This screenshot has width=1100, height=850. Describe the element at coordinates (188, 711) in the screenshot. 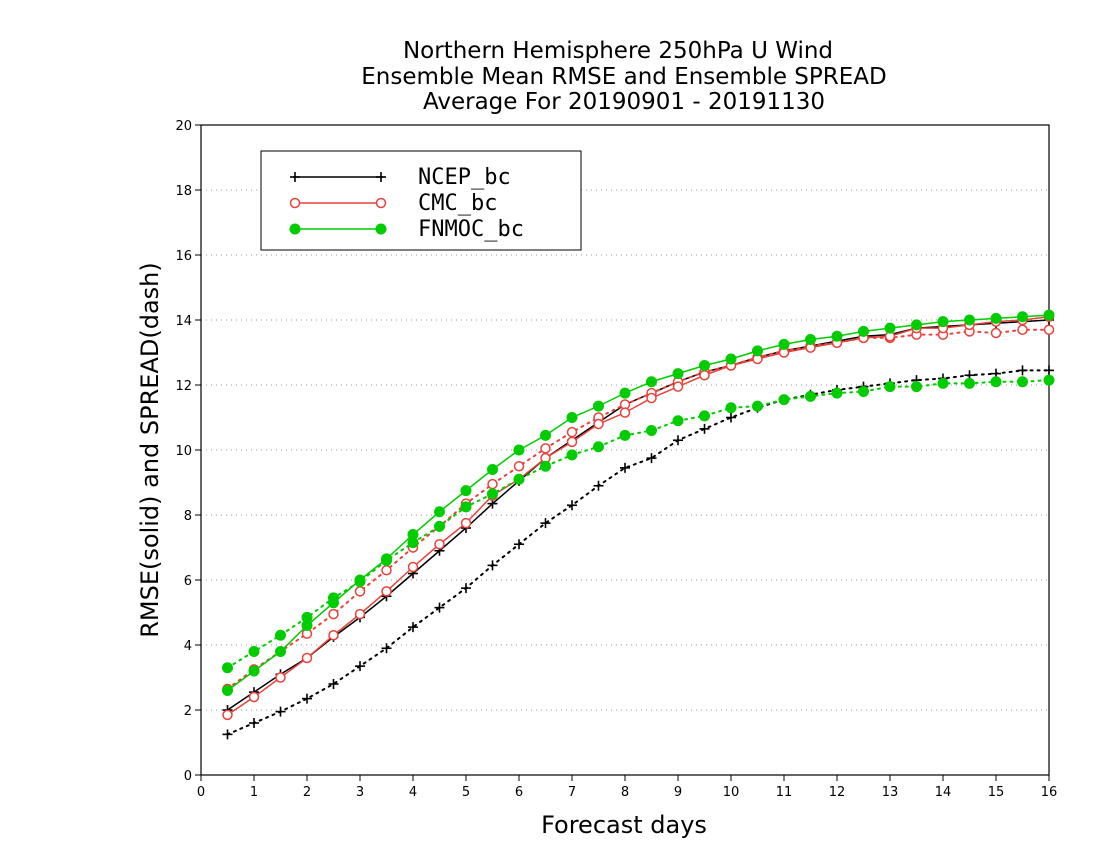

I see `y-tick-label-1: 2` at that location.